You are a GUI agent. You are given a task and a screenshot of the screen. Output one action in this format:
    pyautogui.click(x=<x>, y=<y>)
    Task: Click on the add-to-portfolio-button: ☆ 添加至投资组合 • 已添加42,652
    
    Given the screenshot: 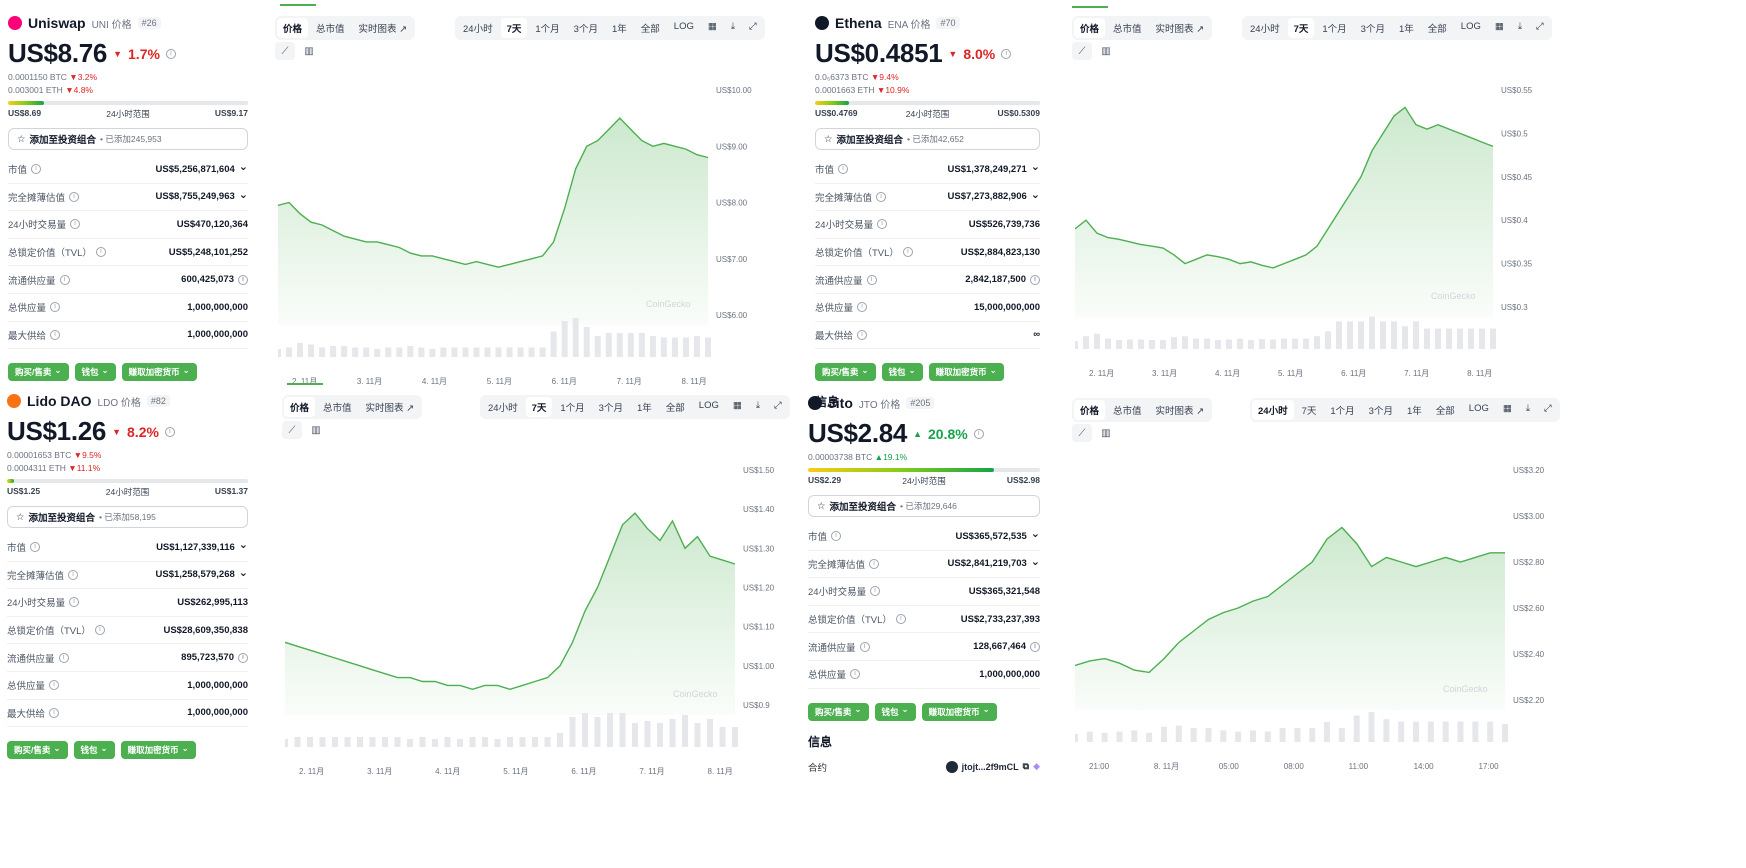 What is the action you would take?
    pyautogui.click(x=927, y=139)
    